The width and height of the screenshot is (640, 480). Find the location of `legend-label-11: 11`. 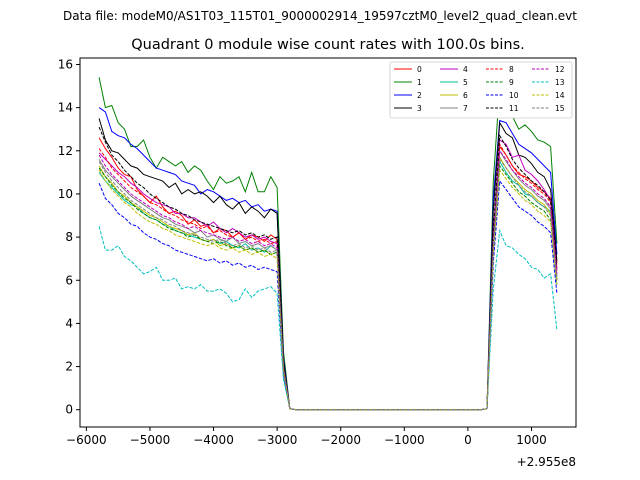

legend-label-11: 11 is located at coordinates (514, 108).